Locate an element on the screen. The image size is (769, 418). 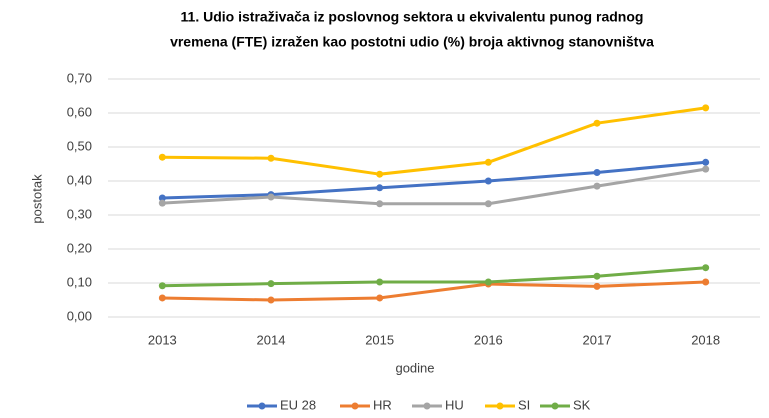
x-tick-label: 2017 is located at coordinates (597, 339).